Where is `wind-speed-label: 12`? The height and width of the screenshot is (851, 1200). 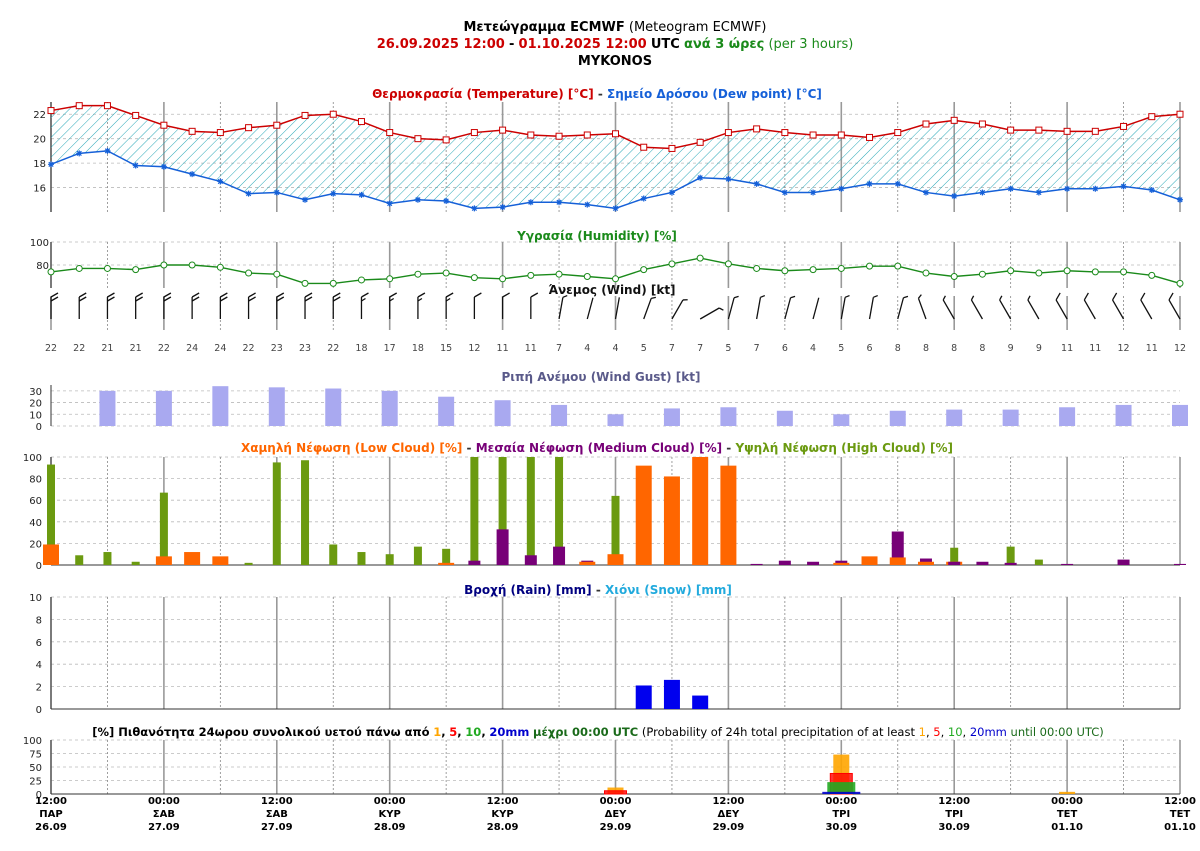
wind-speed-label: 12 is located at coordinates (1124, 348).